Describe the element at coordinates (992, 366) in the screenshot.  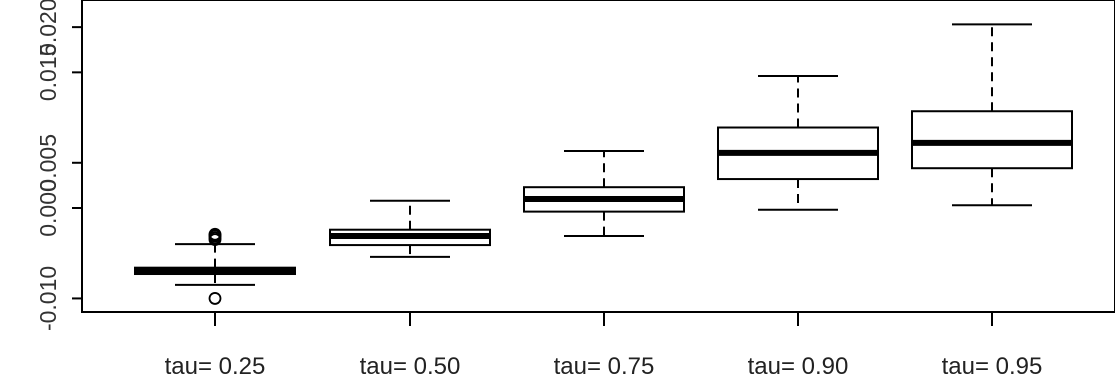
I see `x-tick-label: tau= 0.95` at that location.